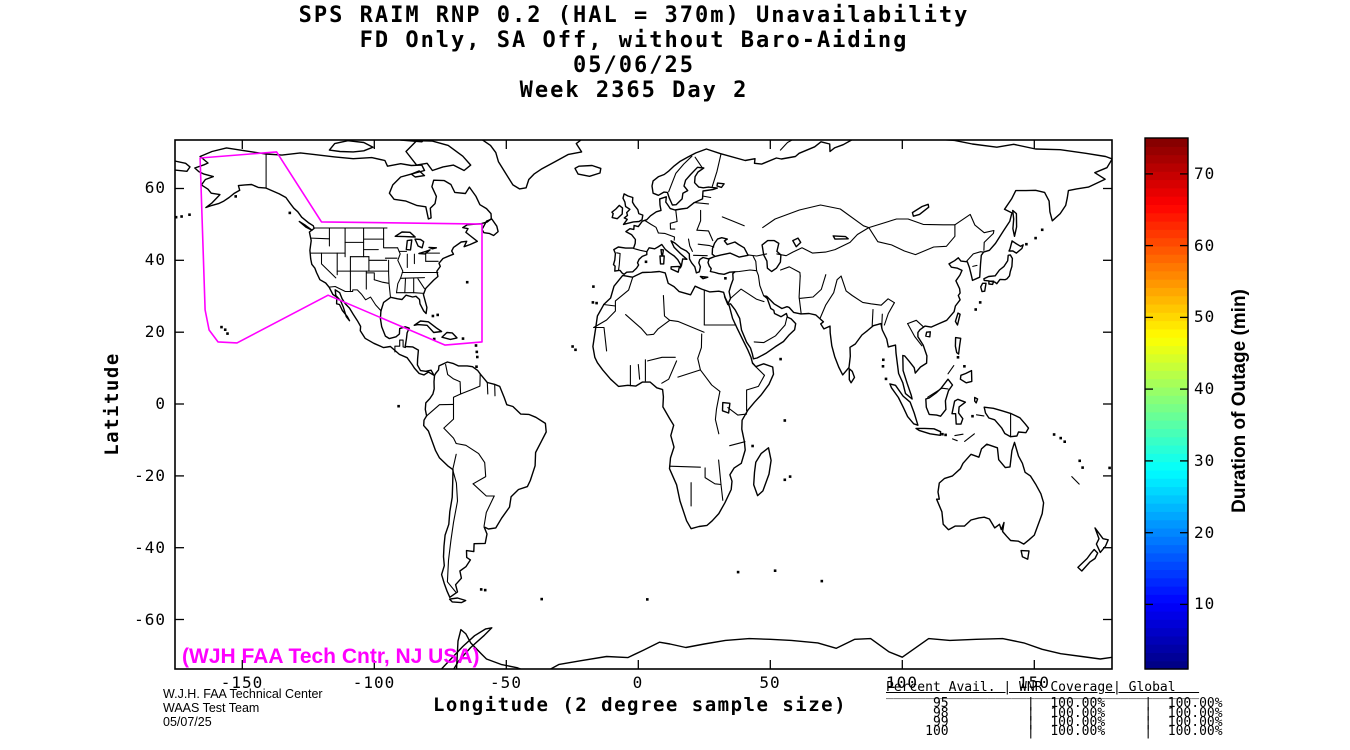 The image size is (1350, 750). I want to click on footer-line-1: W.J.H. FAA Technical Center, so click(243, 694).